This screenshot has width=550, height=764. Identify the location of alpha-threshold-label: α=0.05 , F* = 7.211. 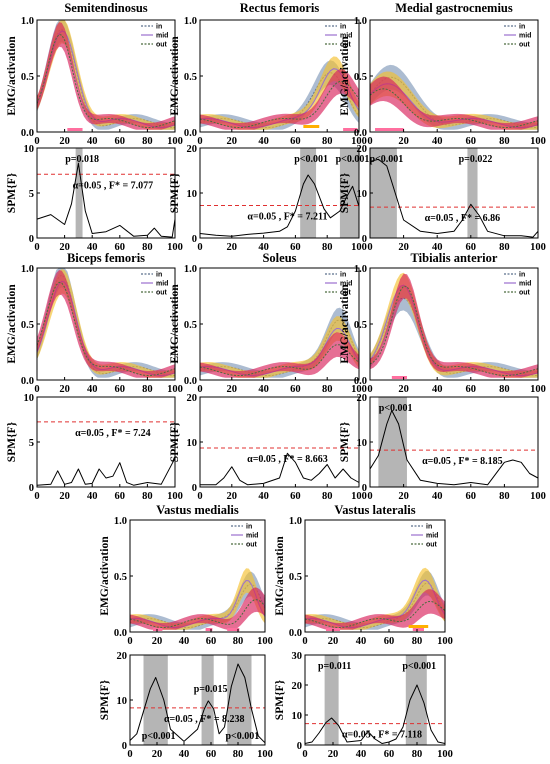
(287, 217).